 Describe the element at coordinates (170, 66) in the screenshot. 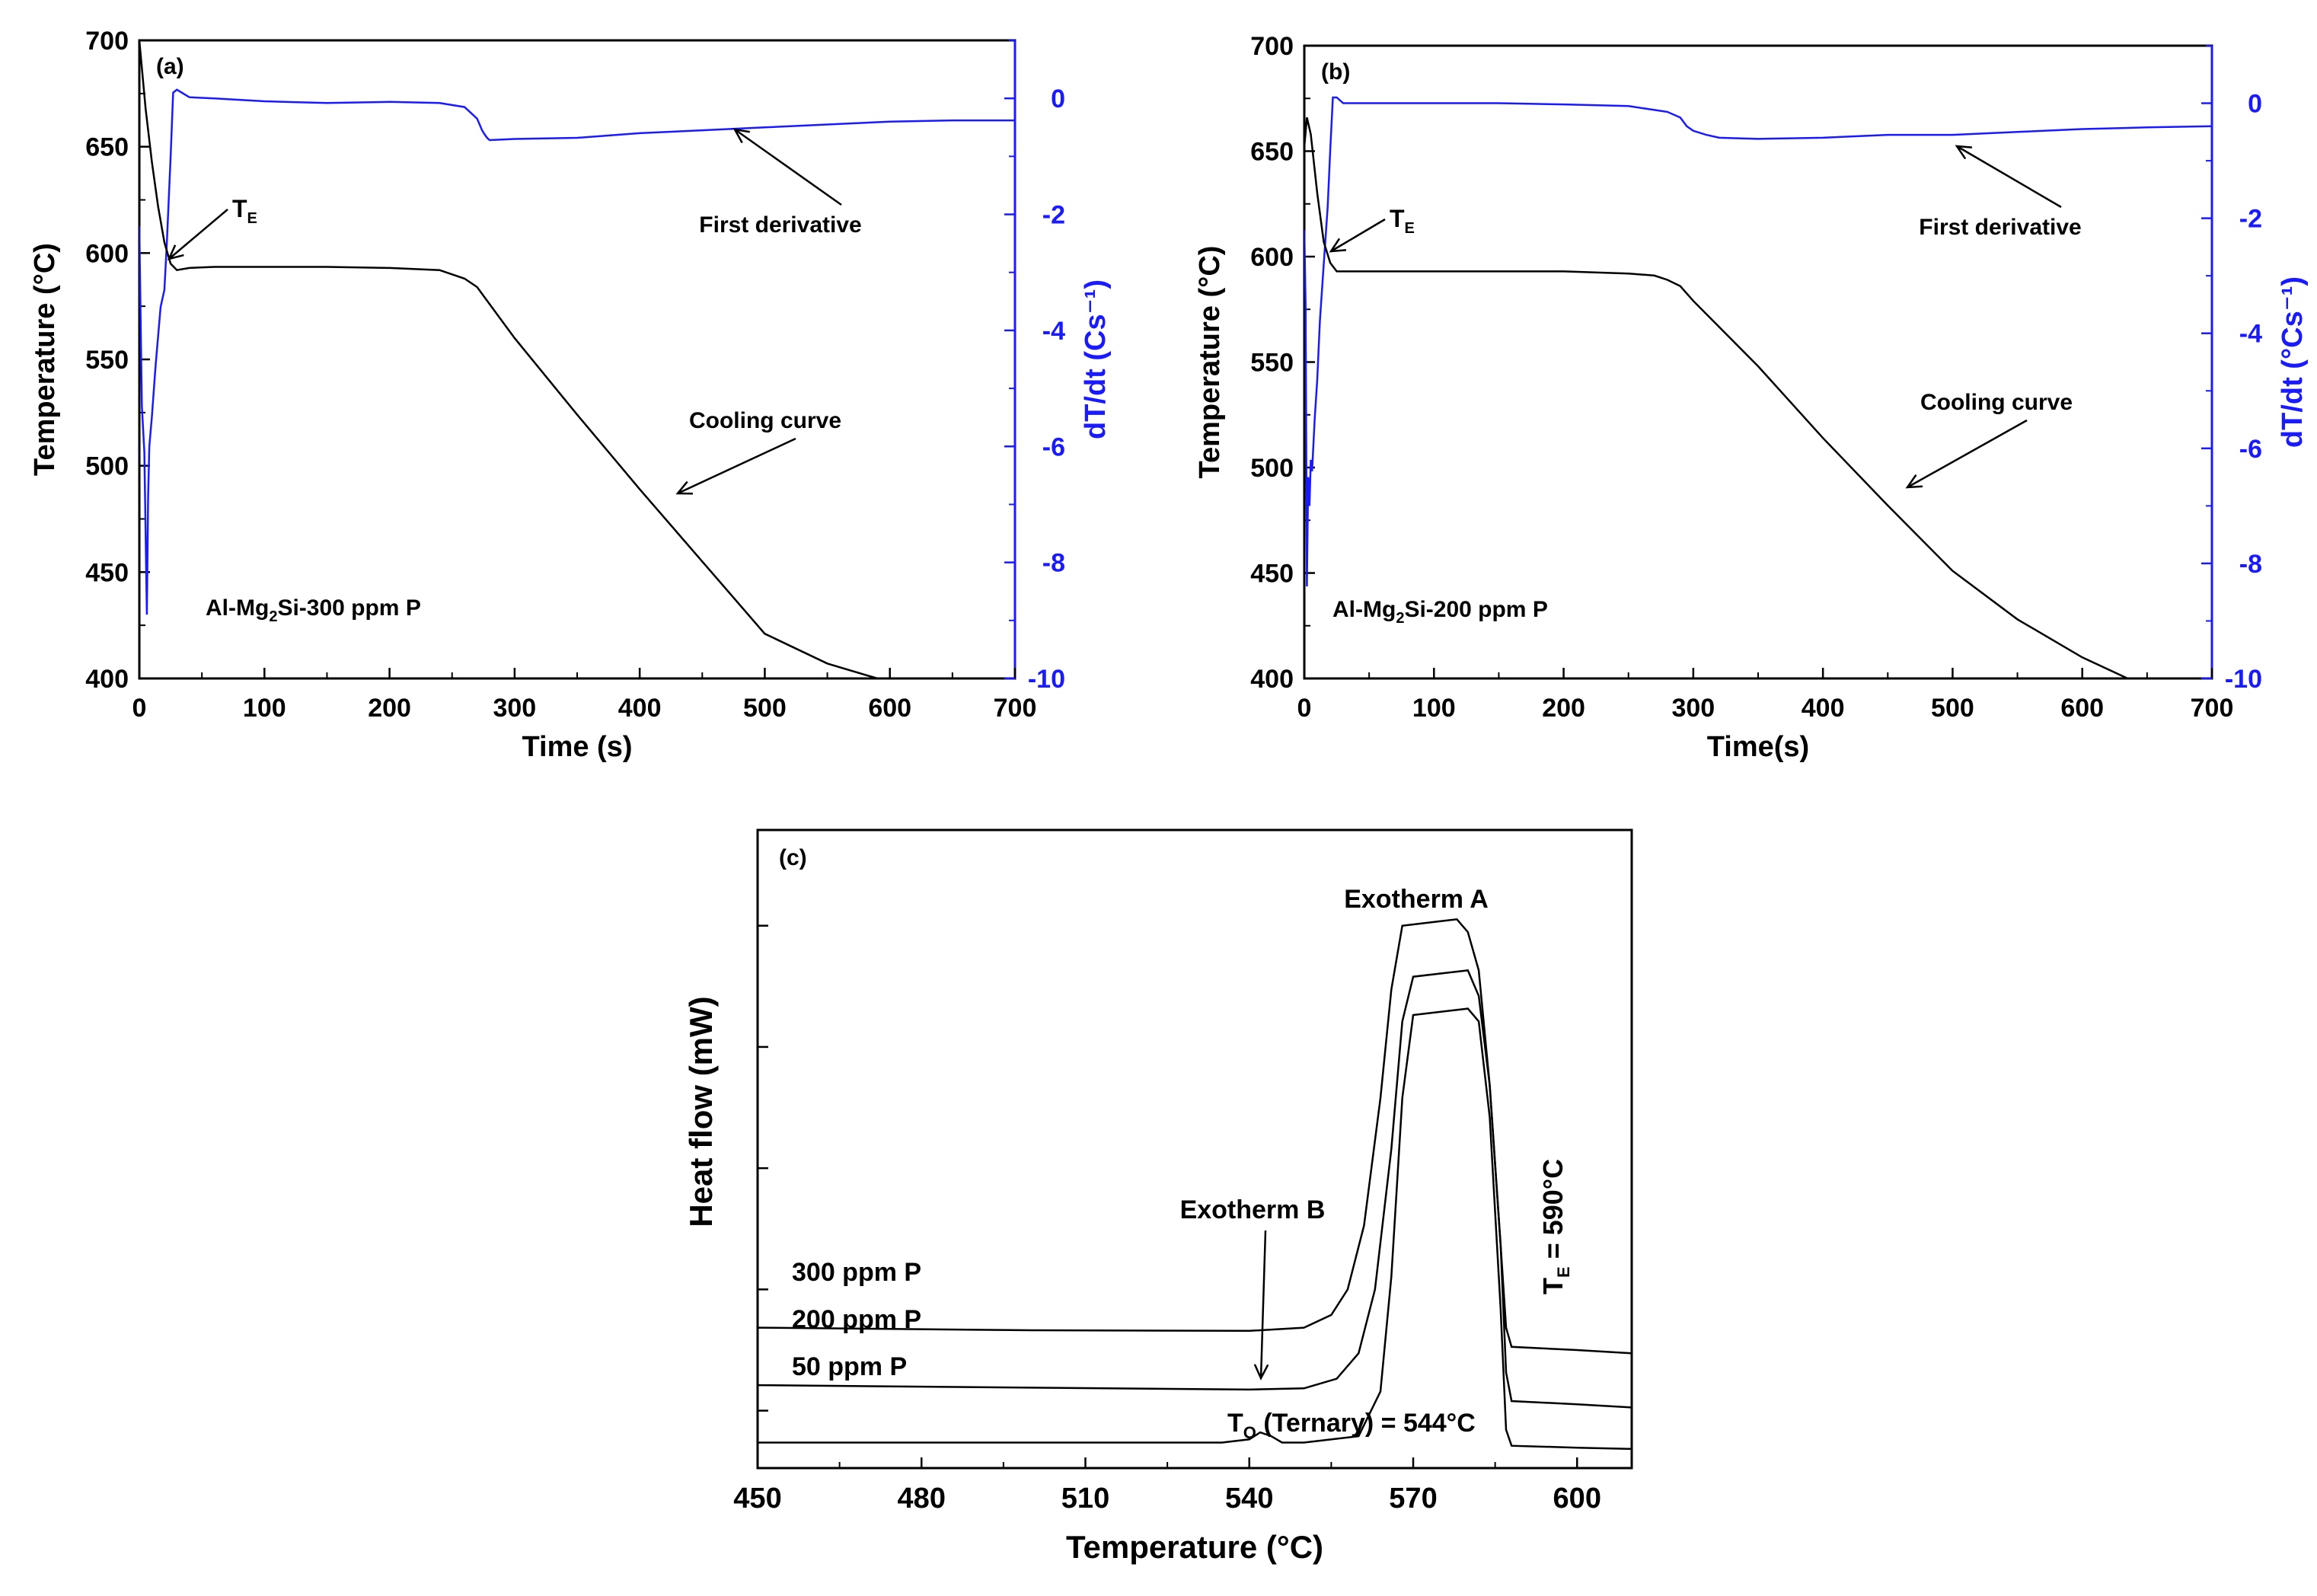

I see `panel-label: (a)` at that location.